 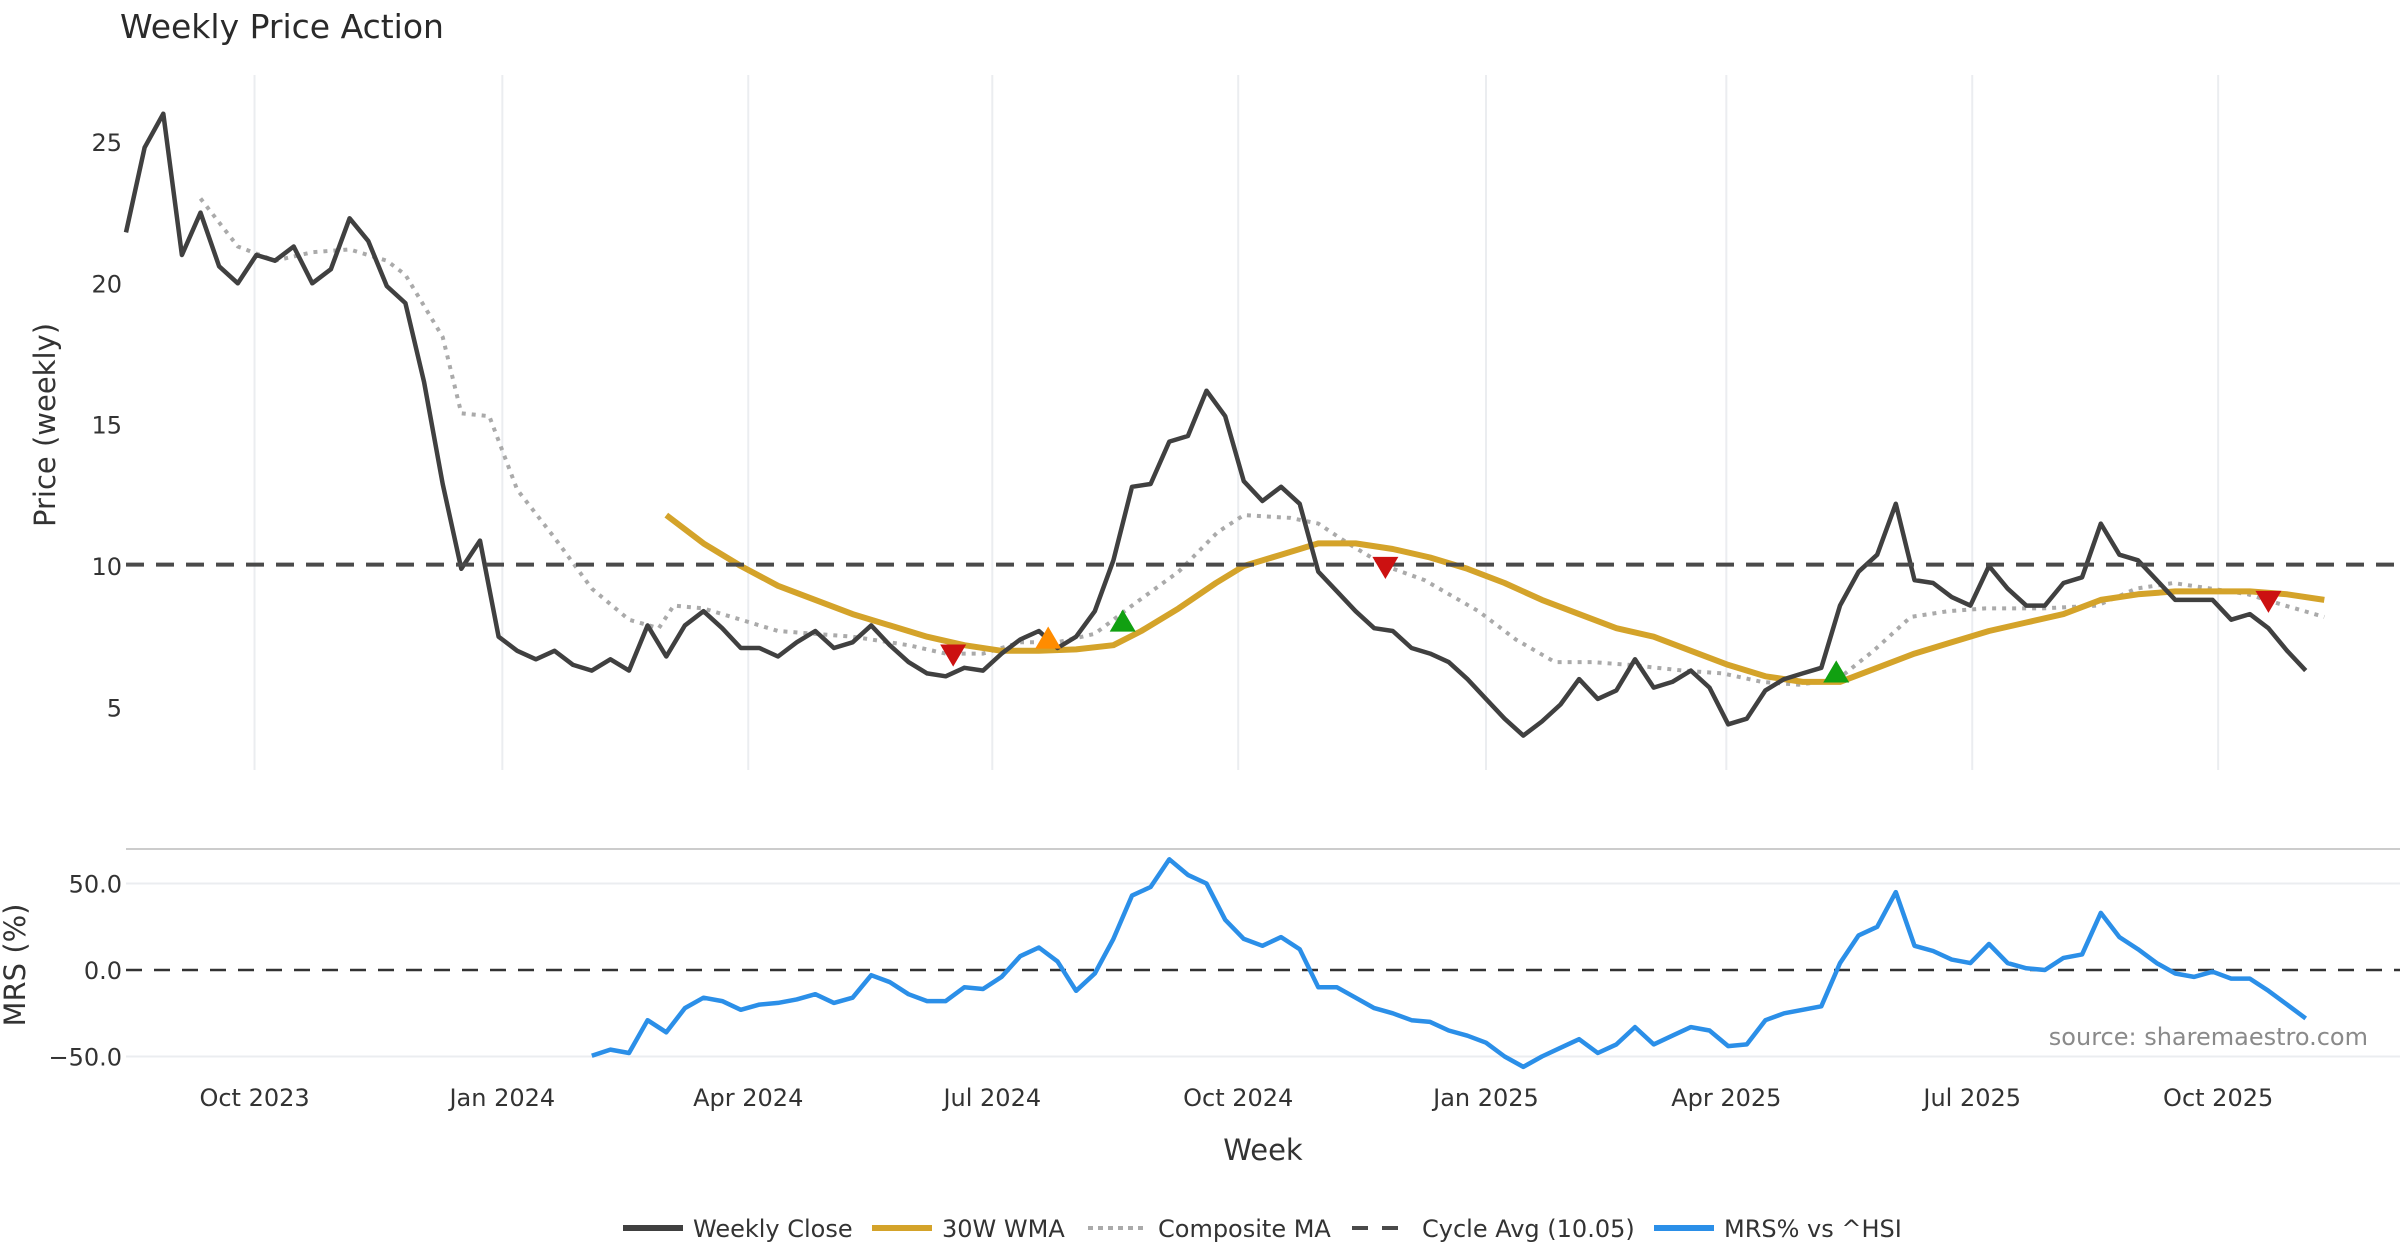 What do you see at coordinates (45, 425) in the screenshot?
I see `price-y-axis-label: Price (weekly)` at bounding box center [45, 425].